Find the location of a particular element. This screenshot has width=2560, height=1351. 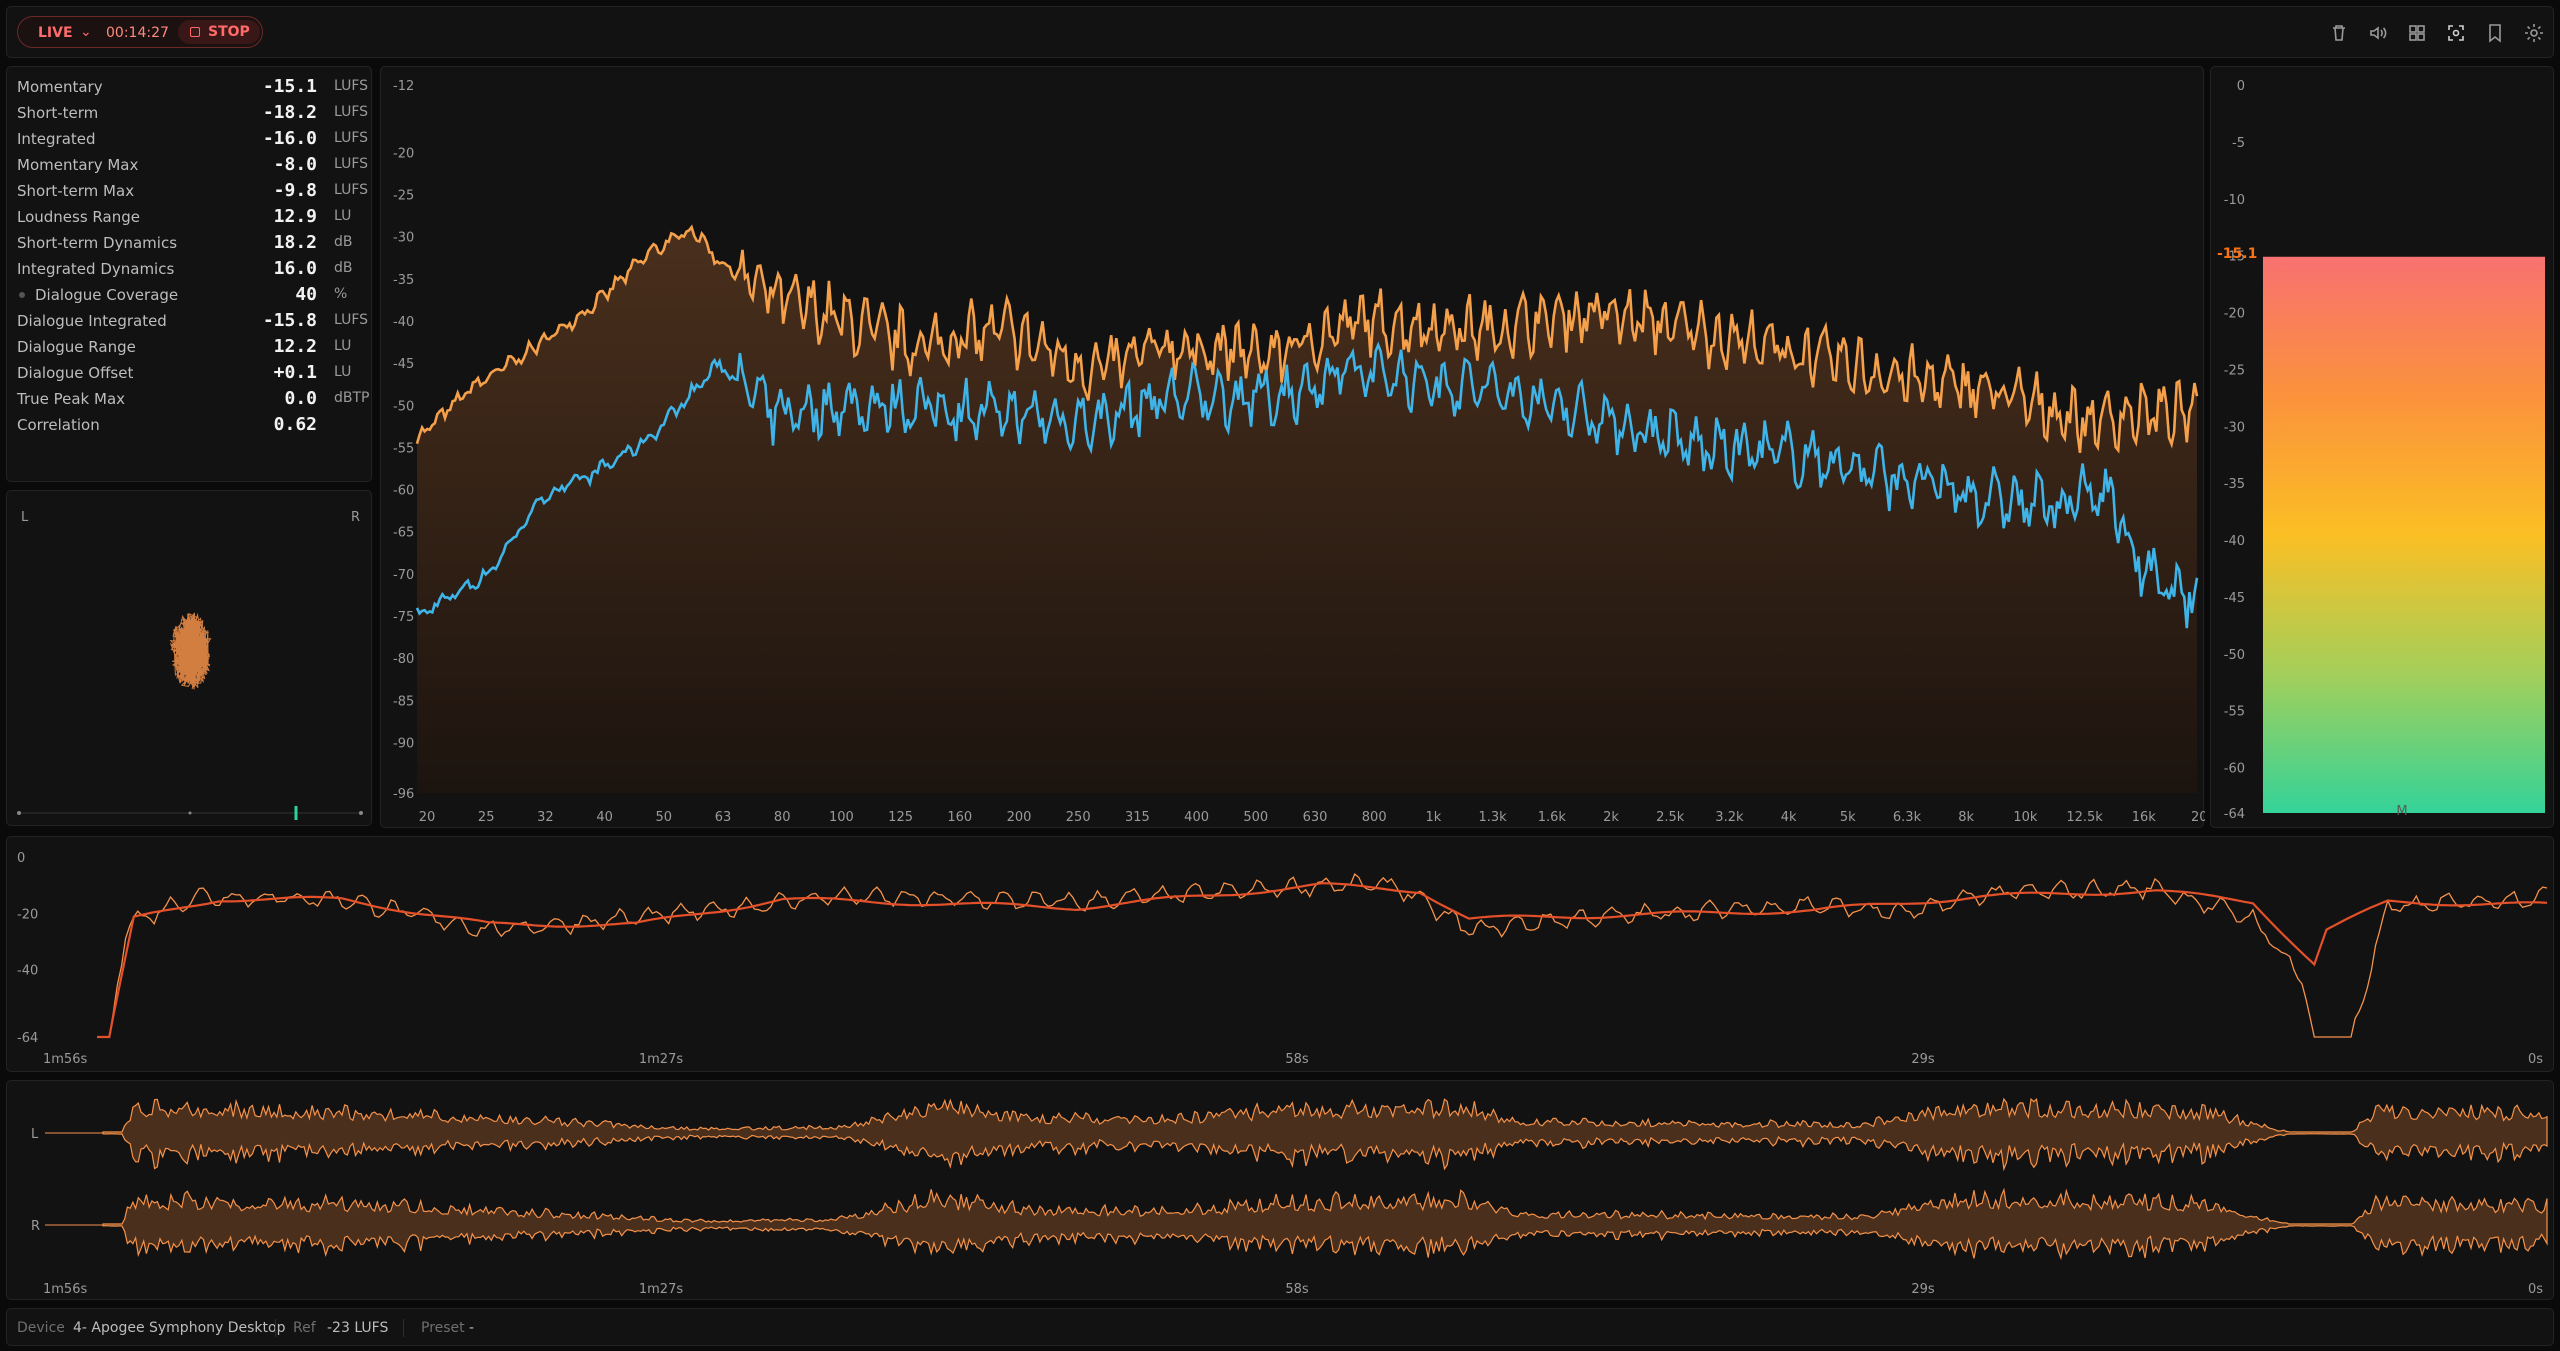

live-status-pill: LIVE ⌄ 00:14:27 STOP is located at coordinates (140, 32).